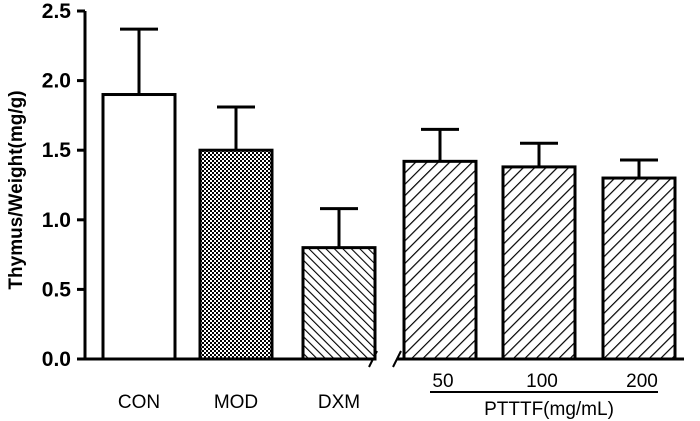 This screenshot has width=700, height=421. What do you see at coordinates (642, 381) in the screenshot?
I see `x-tick-label: 200` at bounding box center [642, 381].